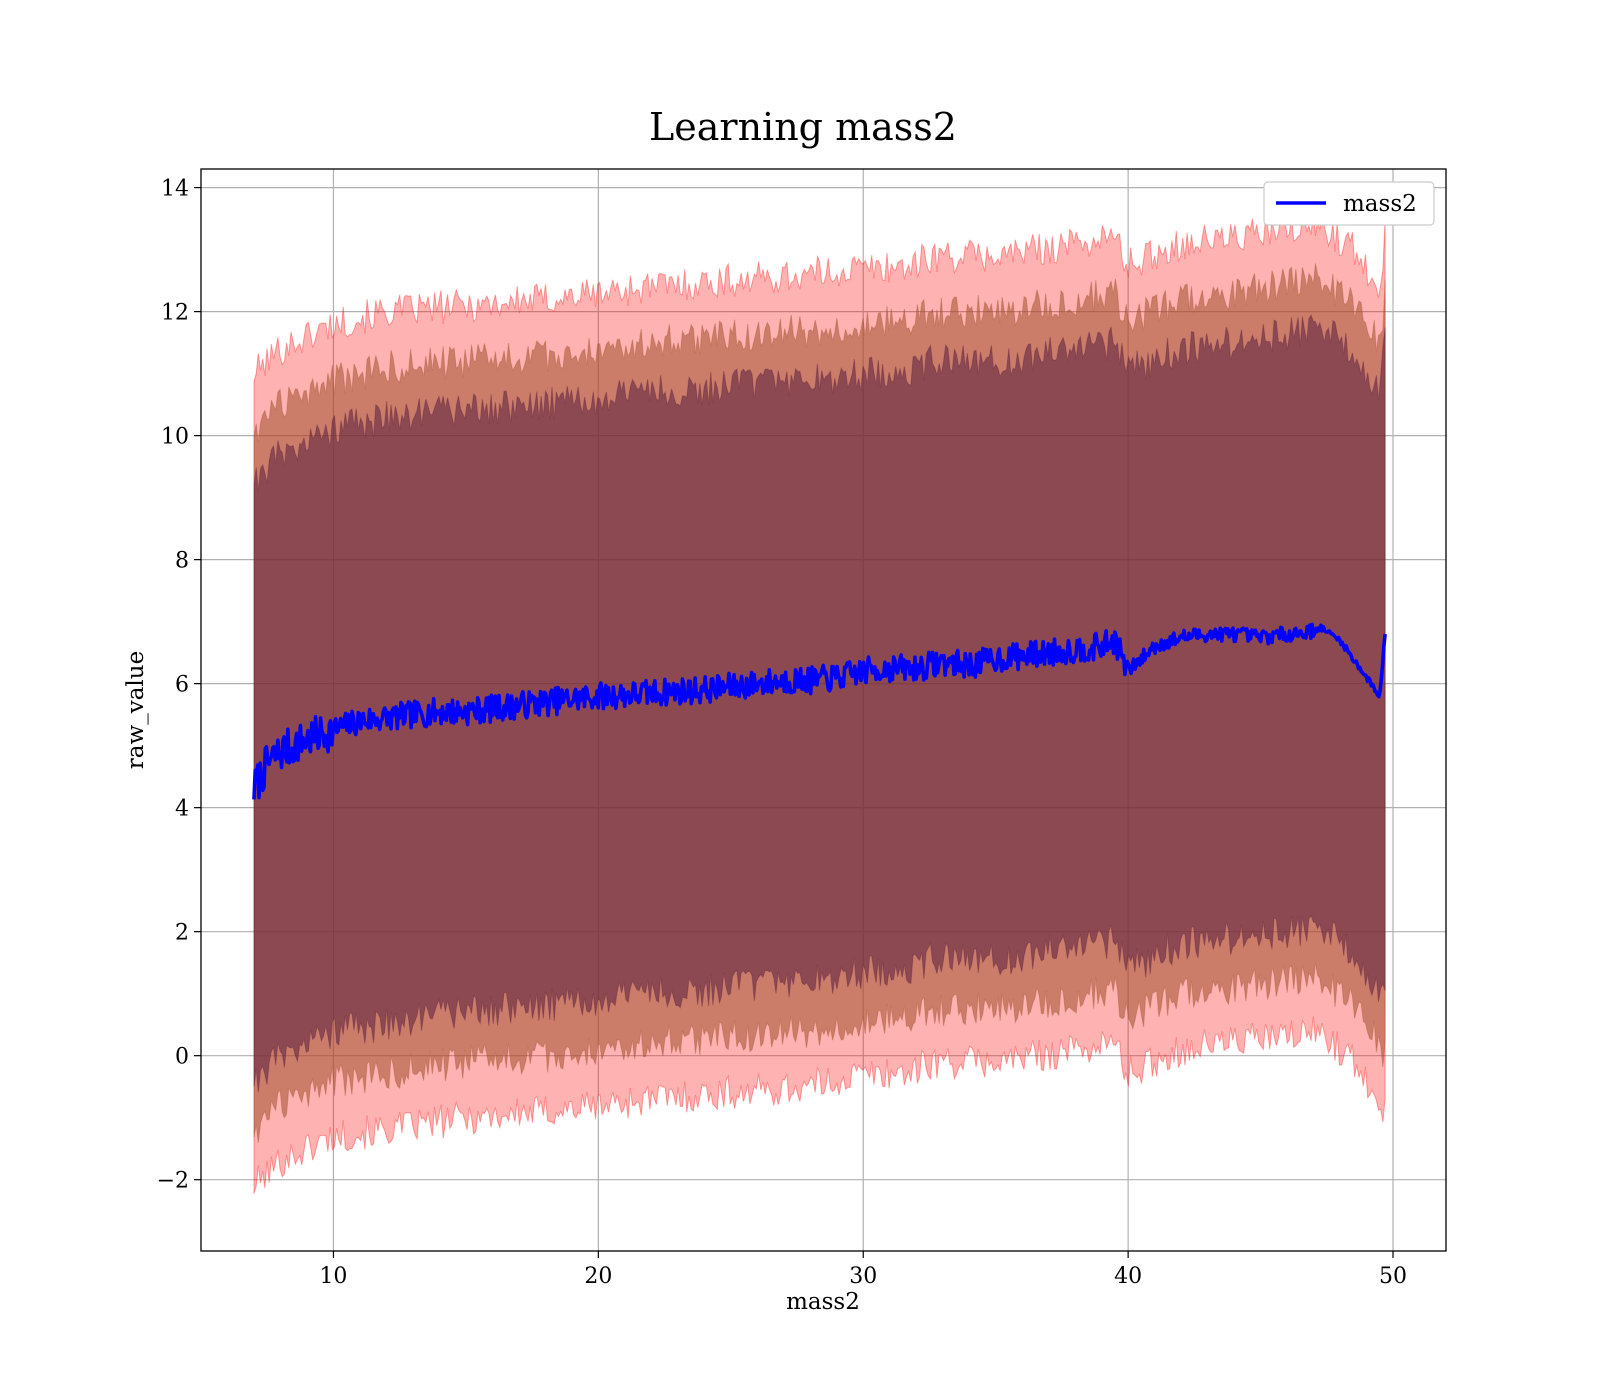 The height and width of the screenshot is (1400, 1600). Describe the element at coordinates (803, 127) in the screenshot. I see `chart-title: Learning mass2` at that location.